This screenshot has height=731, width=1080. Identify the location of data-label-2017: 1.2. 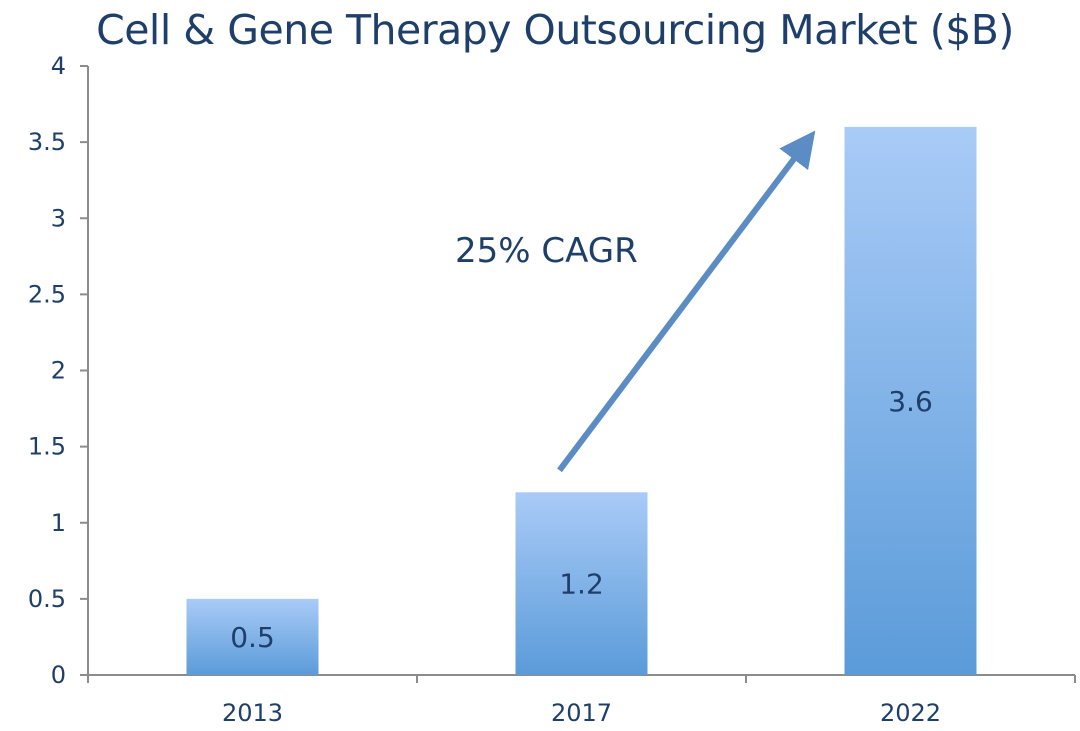
(581, 584).